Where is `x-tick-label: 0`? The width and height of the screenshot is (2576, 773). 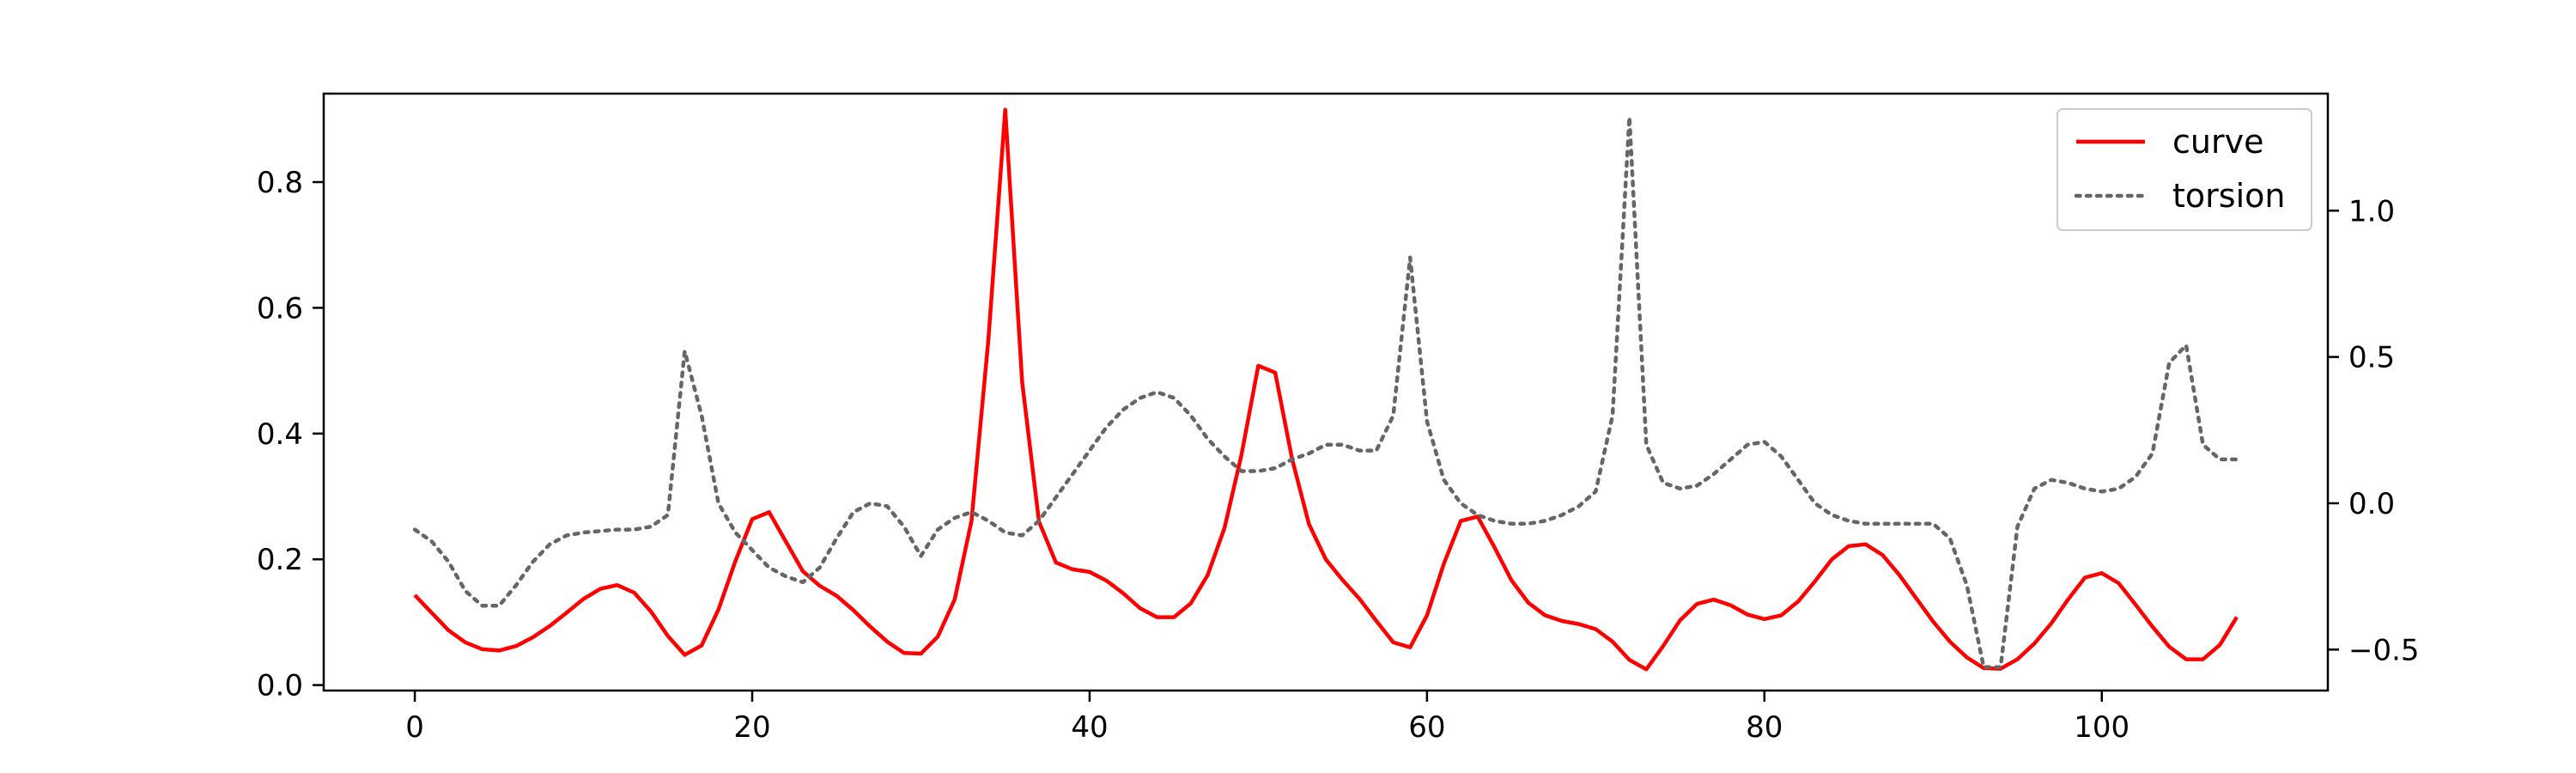
x-tick-label: 0 is located at coordinates (414, 727).